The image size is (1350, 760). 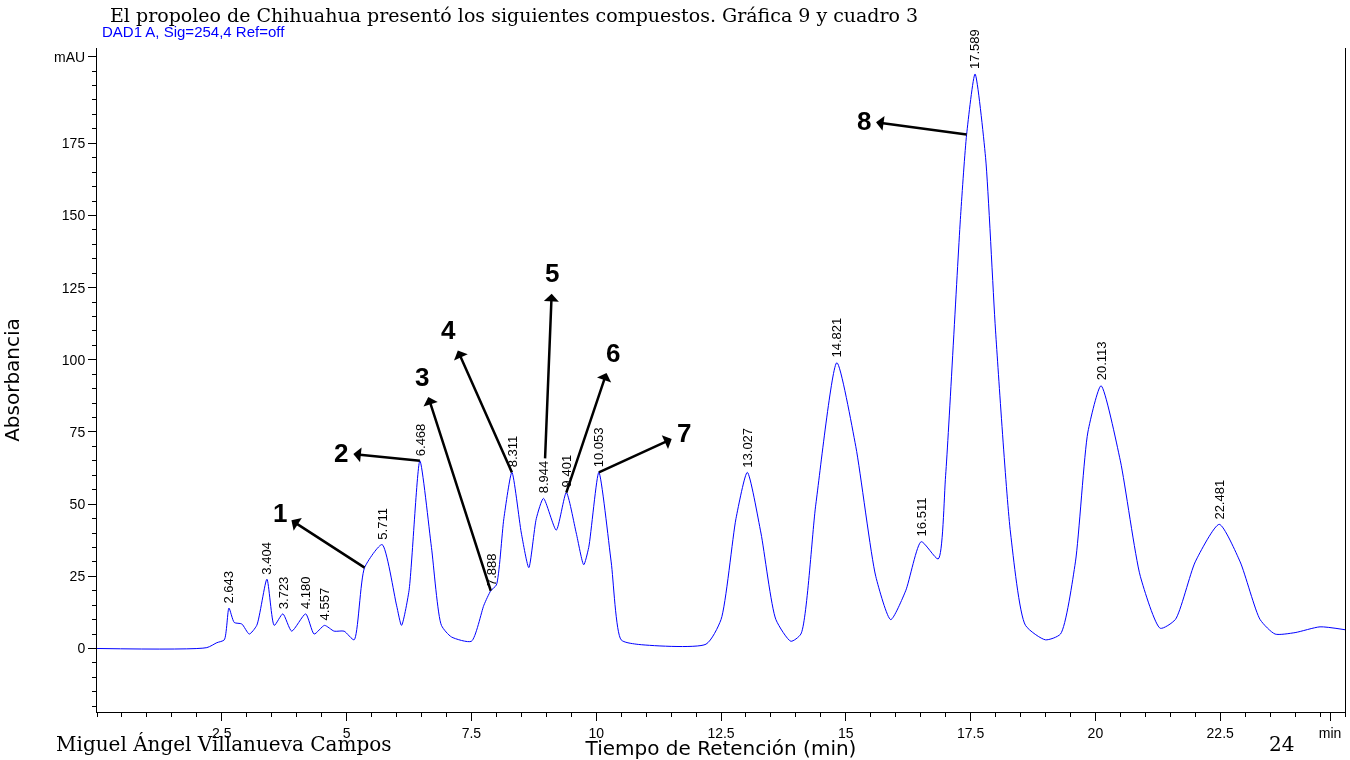 What do you see at coordinates (346, 732) in the screenshot?
I see `x-tick-label: 5` at bounding box center [346, 732].